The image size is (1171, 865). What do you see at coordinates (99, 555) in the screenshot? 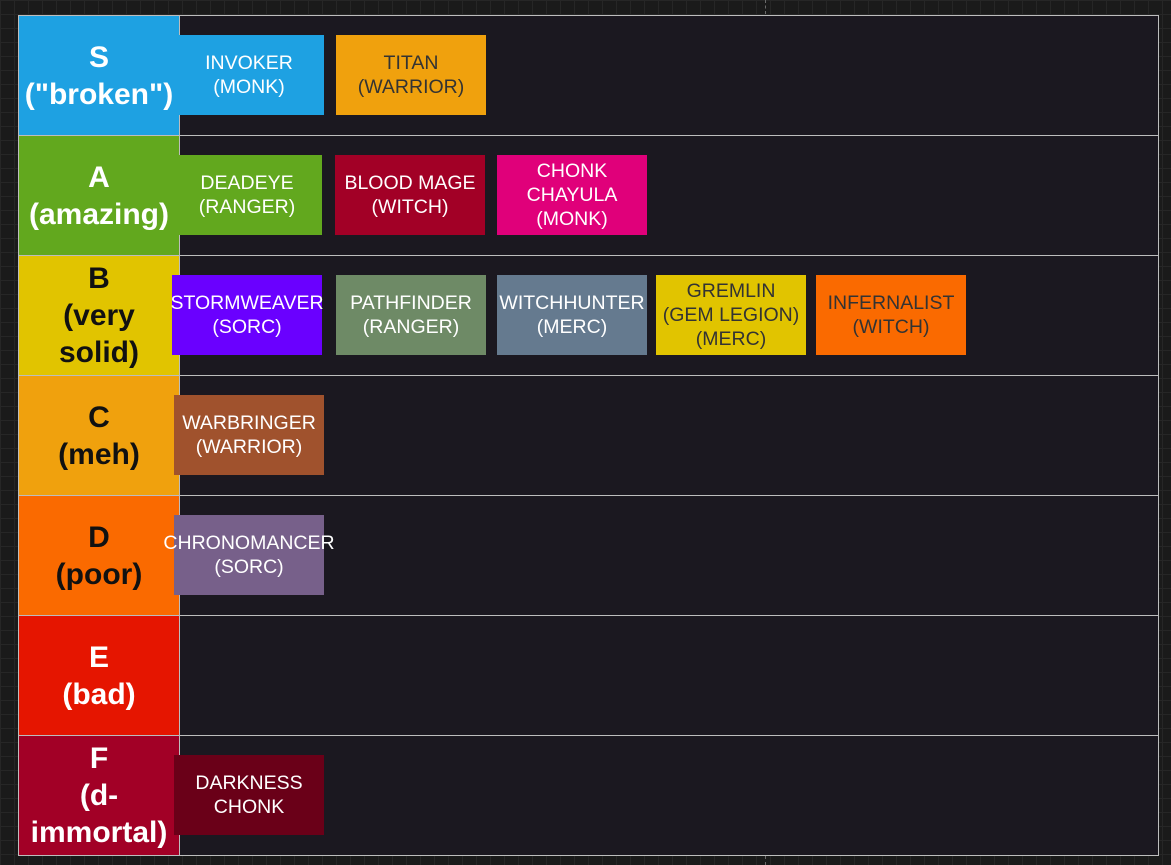
I see `tier-label: D (poor)` at bounding box center [99, 555].